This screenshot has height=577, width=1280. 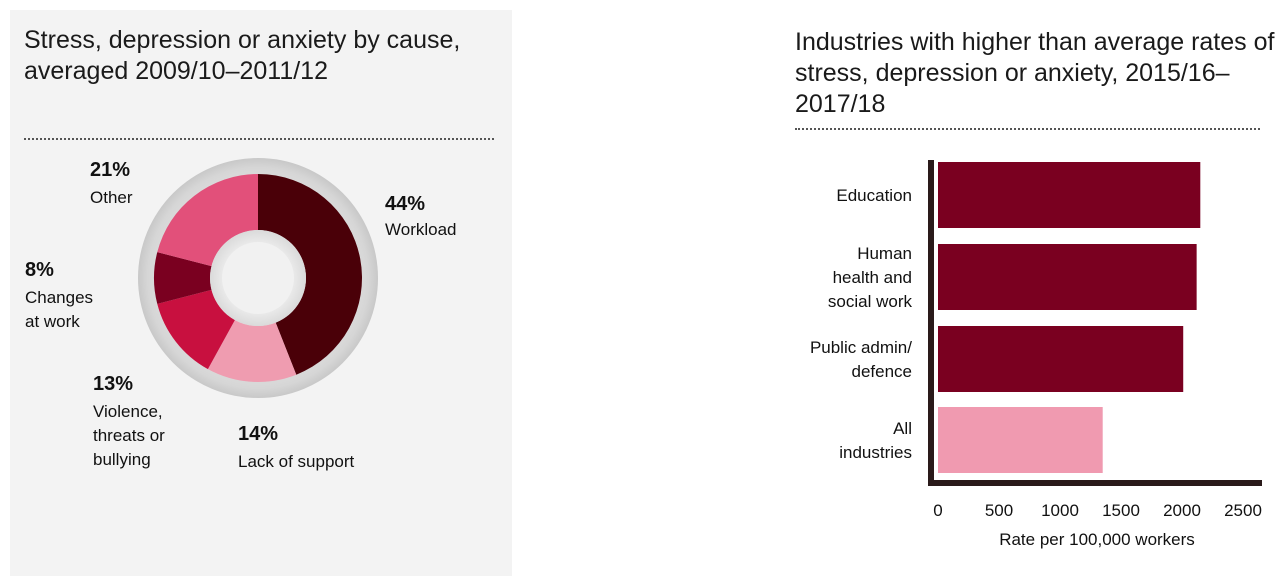 What do you see at coordinates (296, 461) in the screenshot?
I see `donut-category-label-1: Lack of support` at bounding box center [296, 461].